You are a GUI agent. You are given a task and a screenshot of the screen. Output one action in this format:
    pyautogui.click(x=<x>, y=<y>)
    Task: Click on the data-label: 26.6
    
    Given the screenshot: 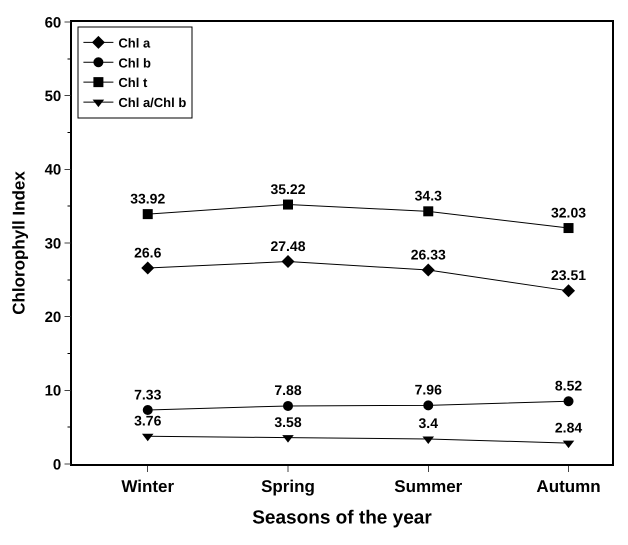 What is the action you would take?
    pyautogui.click(x=148, y=252)
    